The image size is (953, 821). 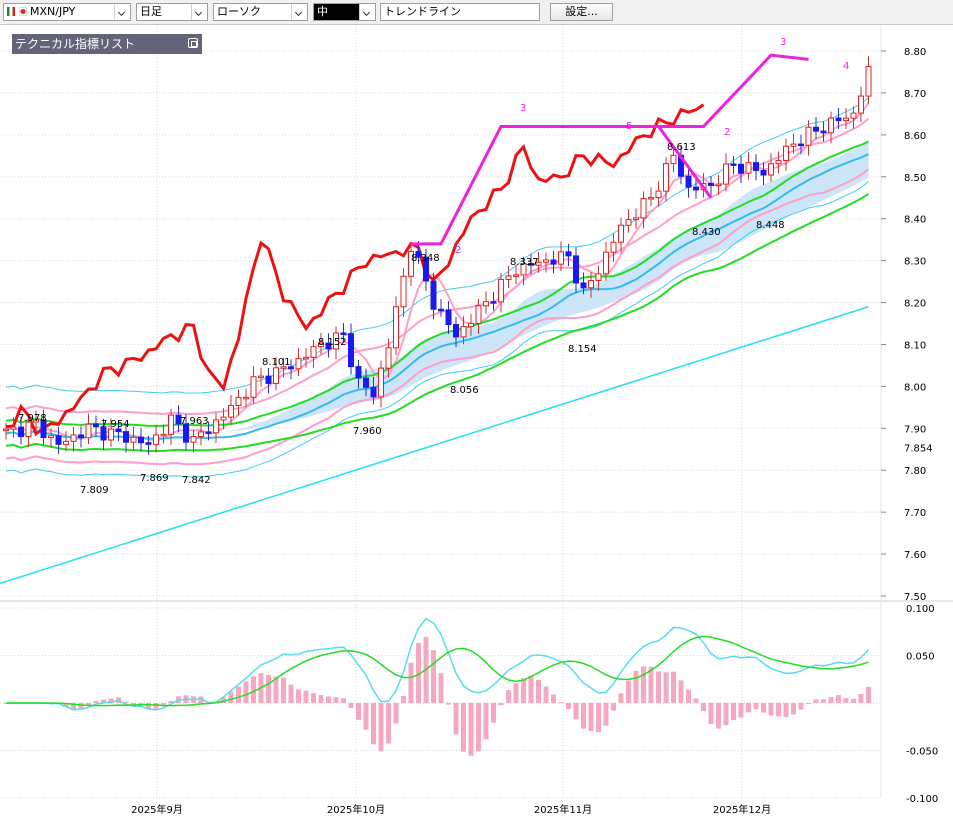 What do you see at coordinates (260, 12) in the screenshot?
I see `chart-type-select: ローソク` at bounding box center [260, 12].